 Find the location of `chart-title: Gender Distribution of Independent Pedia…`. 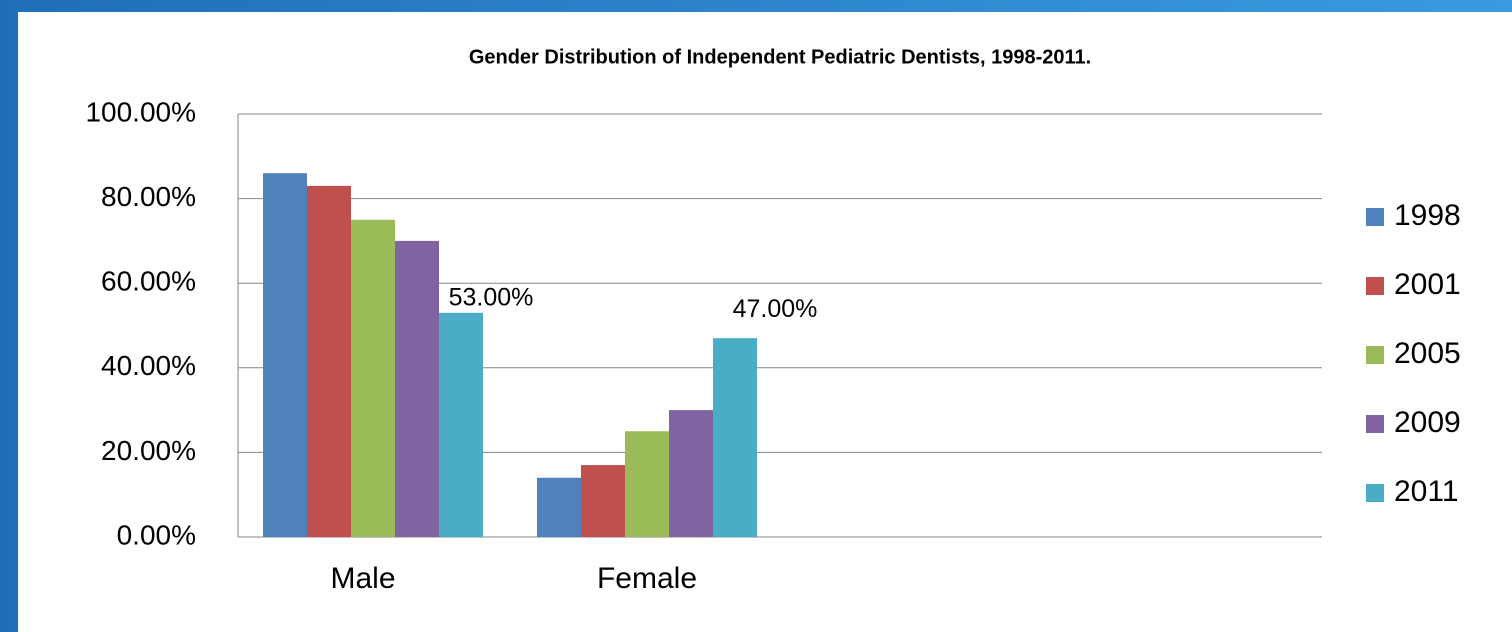

chart-title: Gender Distribution of Independent Pedia… is located at coordinates (780, 57).